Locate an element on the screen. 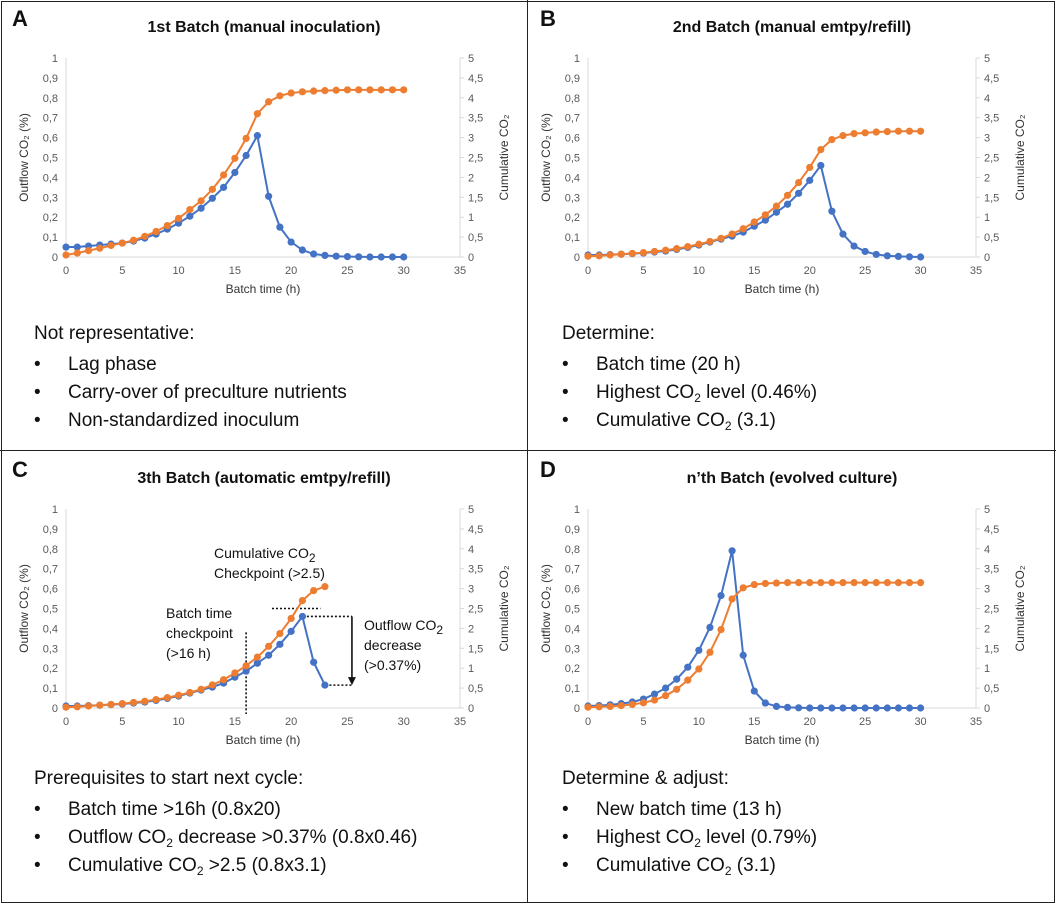 Image resolution: width=1058 pixels, height=906 pixels. y2-tick-label: 0 is located at coordinates (471, 258).